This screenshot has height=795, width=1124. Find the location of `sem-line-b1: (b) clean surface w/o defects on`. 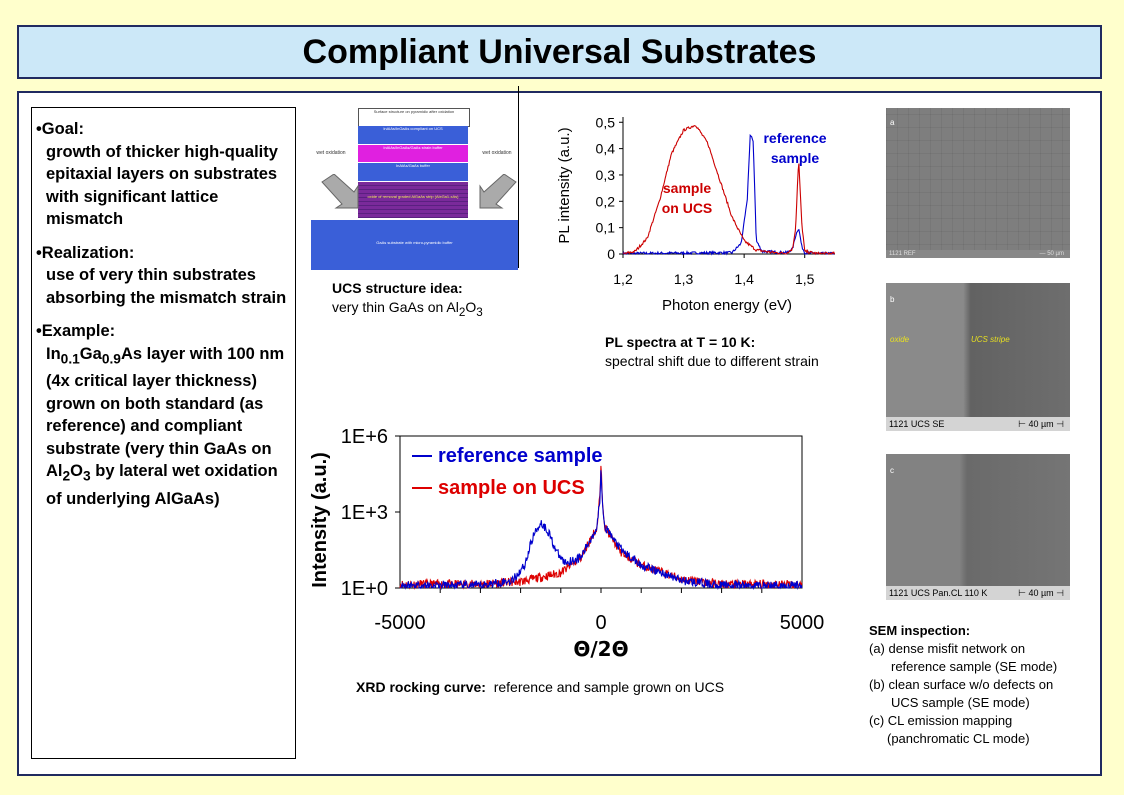

sem-line-b1: (b) clean surface w/o defects on is located at coordinates (961, 684).